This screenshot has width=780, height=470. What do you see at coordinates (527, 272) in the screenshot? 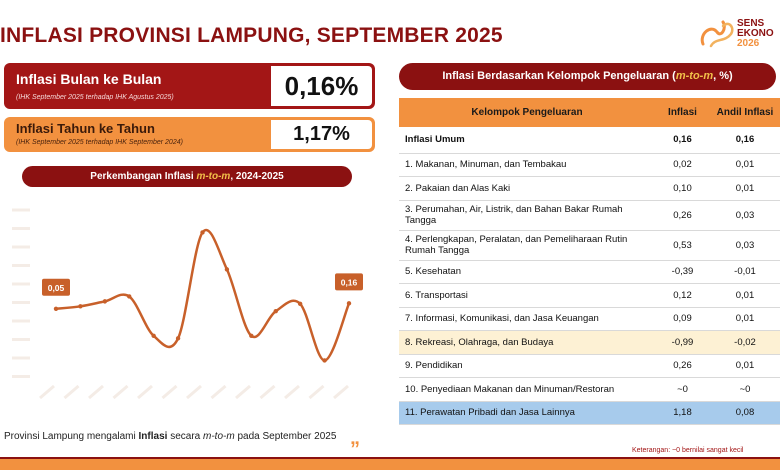
I see `row-name: 5. Kesehatan` at bounding box center [527, 272].